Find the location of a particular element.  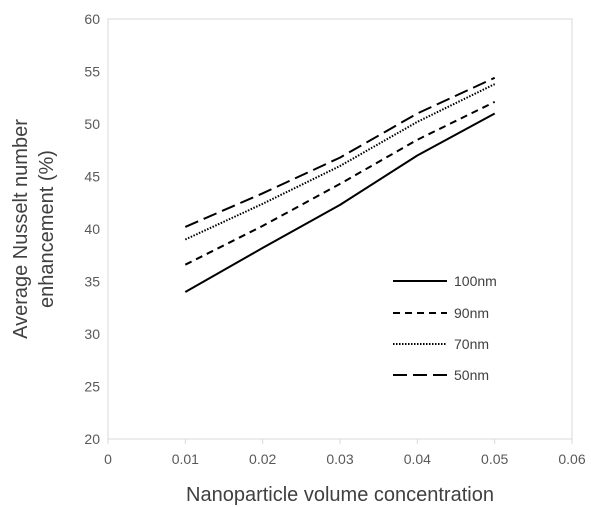

x-tick-label: 0.03 is located at coordinates (339, 459).